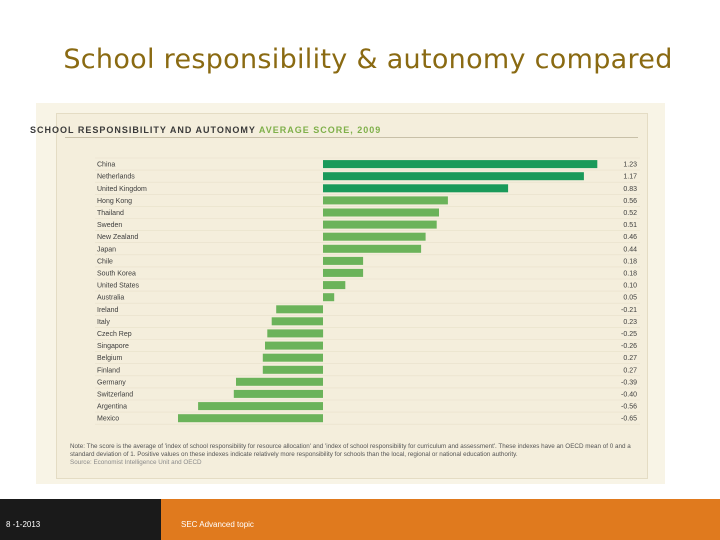 Image resolution: width=720 pixels, height=540 pixels. Describe the element at coordinates (143, 130) in the screenshot. I see `chart-title: SCHOOL RESPONSIBILITY AND AUTONOMY` at that location.